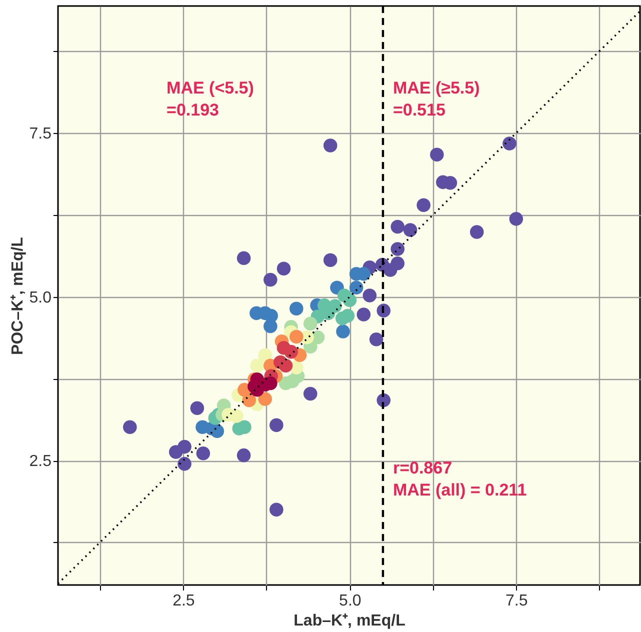 The image size is (641, 632). I want to click on annotation: MAE (≥5.5) =0.515, so click(436, 99).